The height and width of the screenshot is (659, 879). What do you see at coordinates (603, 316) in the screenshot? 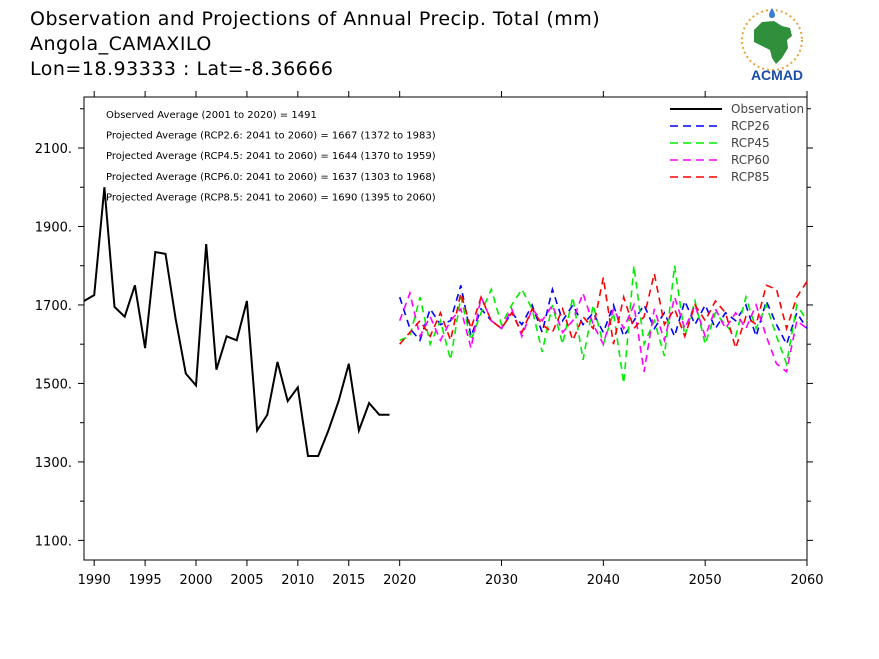
I see `series-line-rcp26` at bounding box center [603, 316].